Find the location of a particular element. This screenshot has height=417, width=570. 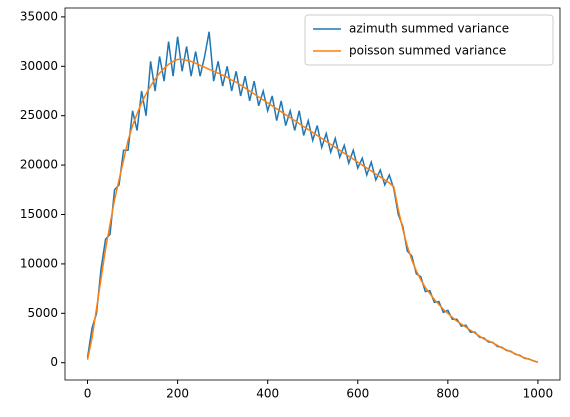

y-tick-label: 30000 is located at coordinates (39, 66).